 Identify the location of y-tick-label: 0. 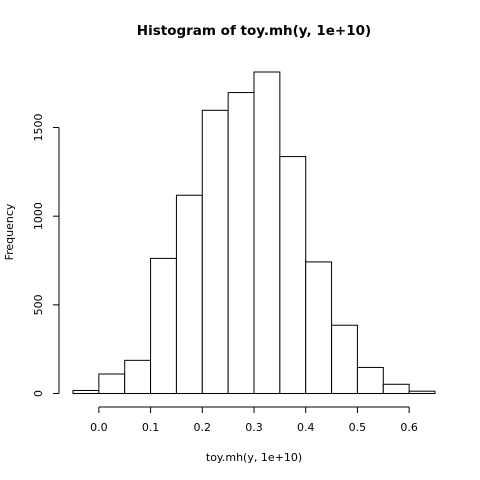
(38, 393).